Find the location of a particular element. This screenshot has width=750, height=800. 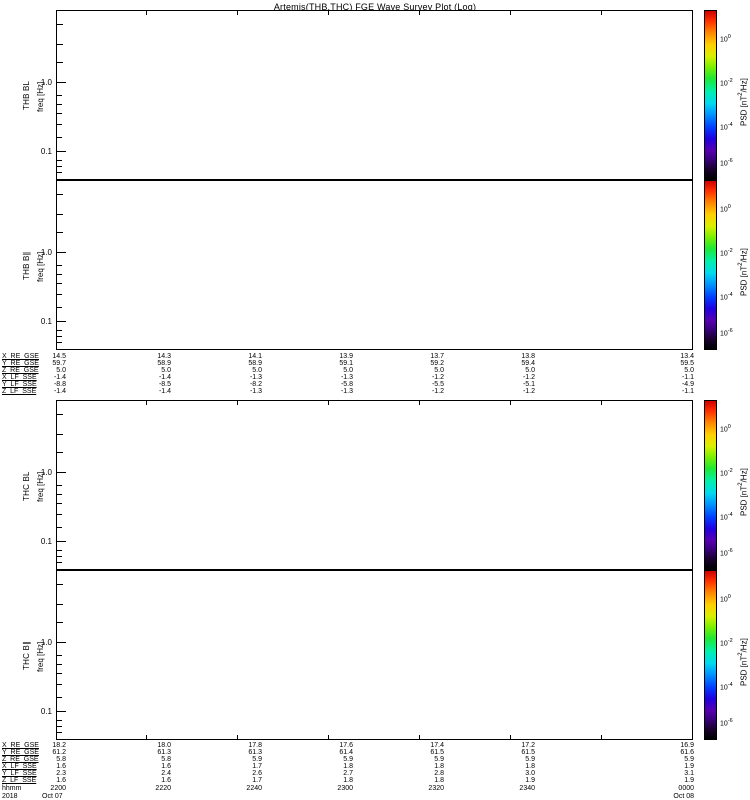

colorbar-tick-exponent: 0 is located at coordinates (729, 427).